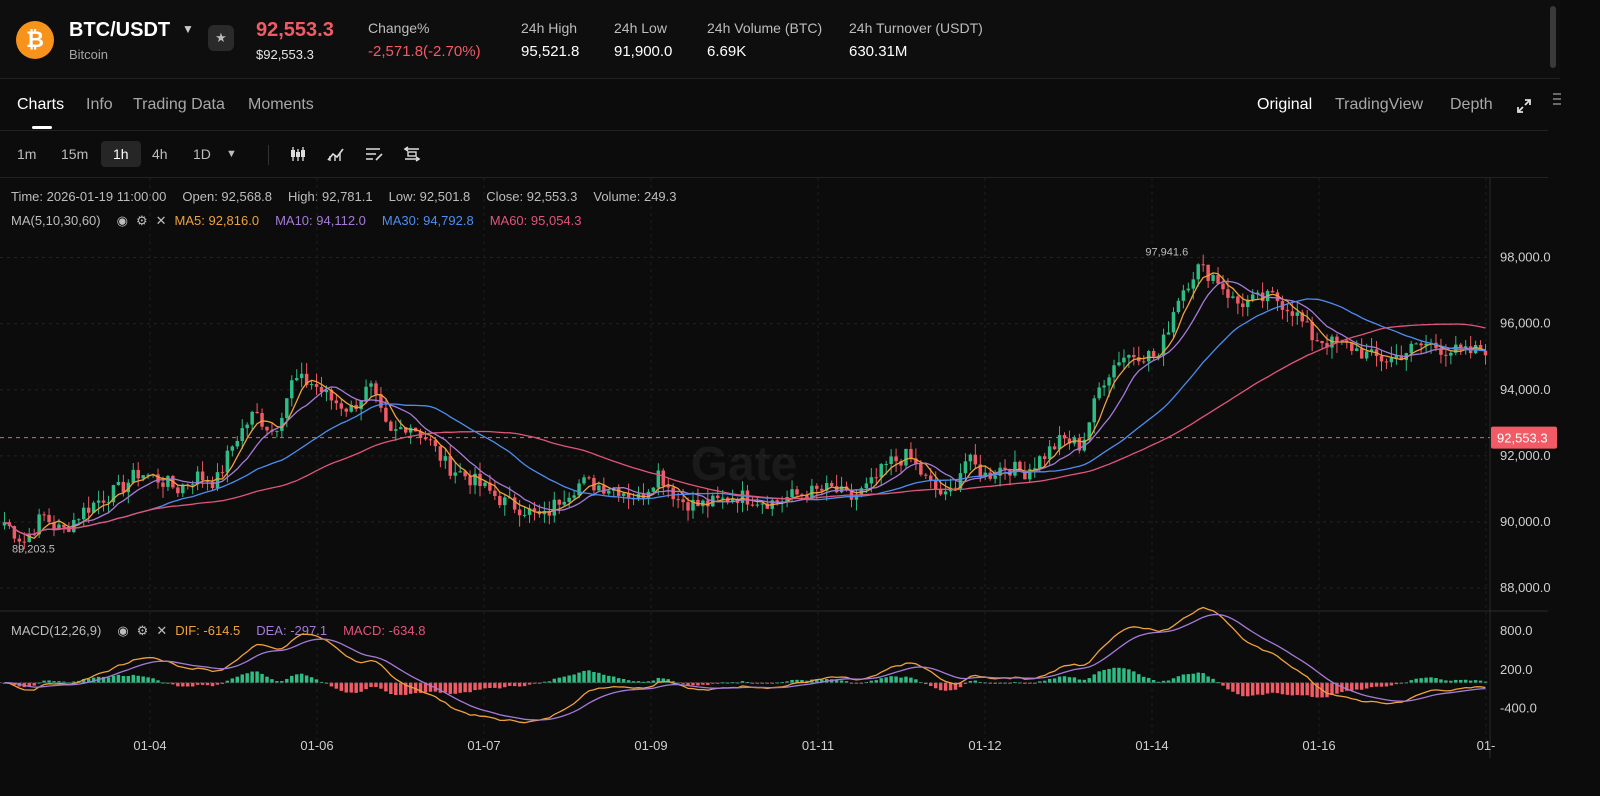 The image size is (1600, 796). What do you see at coordinates (121, 154) in the screenshot?
I see `interval-1h: 1h` at bounding box center [121, 154].